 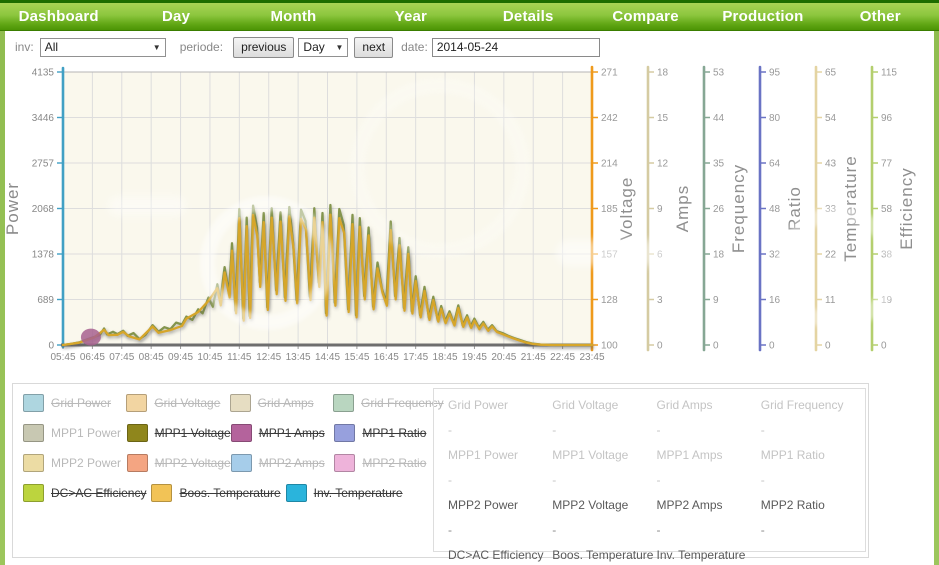 What do you see at coordinates (180, 357) in the screenshot?
I see `svg-text: 09:45` at bounding box center [180, 357].